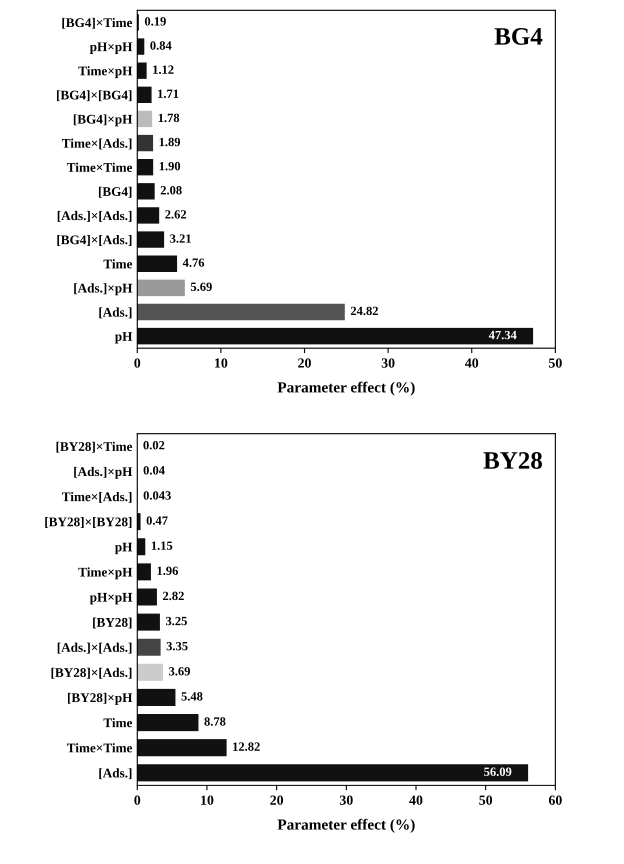 This screenshot has width=624, height=864. What do you see at coordinates (246, 746) in the screenshot?
I see `data-label: 12.82` at bounding box center [246, 746].